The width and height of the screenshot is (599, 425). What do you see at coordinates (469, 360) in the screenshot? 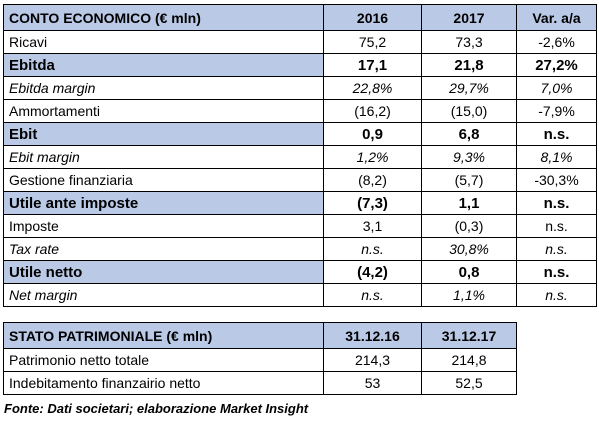
I see `value-2017: 214,8` at bounding box center [469, 360].